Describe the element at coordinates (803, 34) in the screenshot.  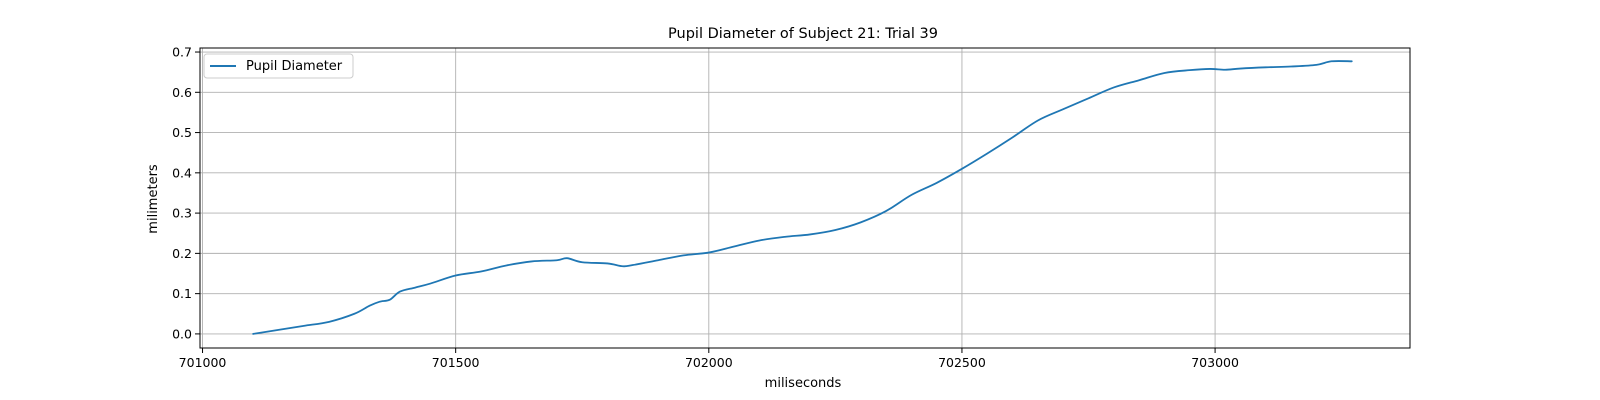
I see `chart-title: Pupil Diameter of Subject 21: Trial 39` at that location.